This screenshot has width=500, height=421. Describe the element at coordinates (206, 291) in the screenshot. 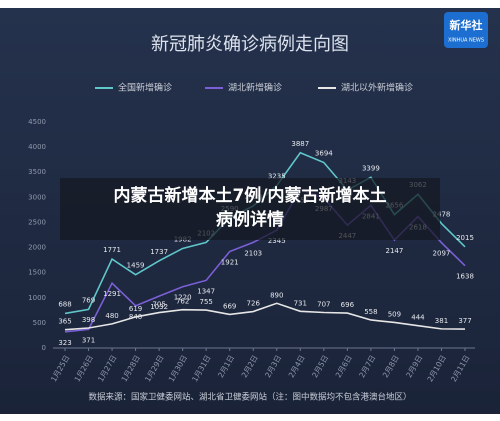

I see `data-label: 1347` at that location.